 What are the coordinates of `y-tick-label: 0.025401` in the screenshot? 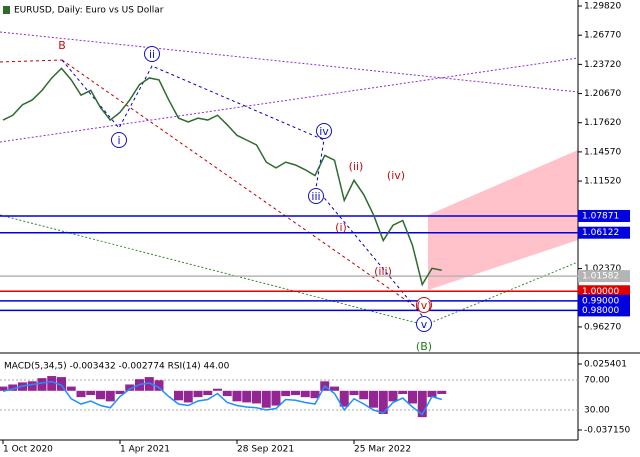 It's located at (605, 364).